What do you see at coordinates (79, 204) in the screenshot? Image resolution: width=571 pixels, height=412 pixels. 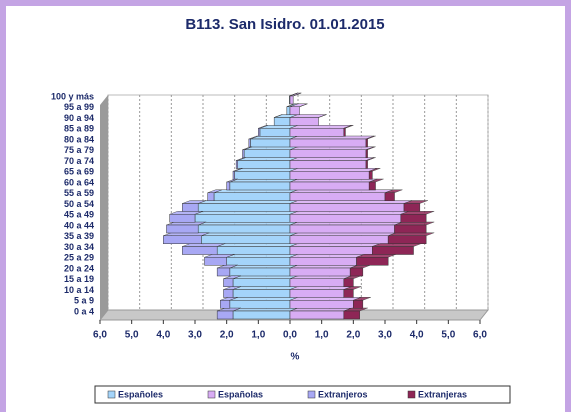 I see `y-tick-label: 50 a 54` at bounding box center [79, 204].